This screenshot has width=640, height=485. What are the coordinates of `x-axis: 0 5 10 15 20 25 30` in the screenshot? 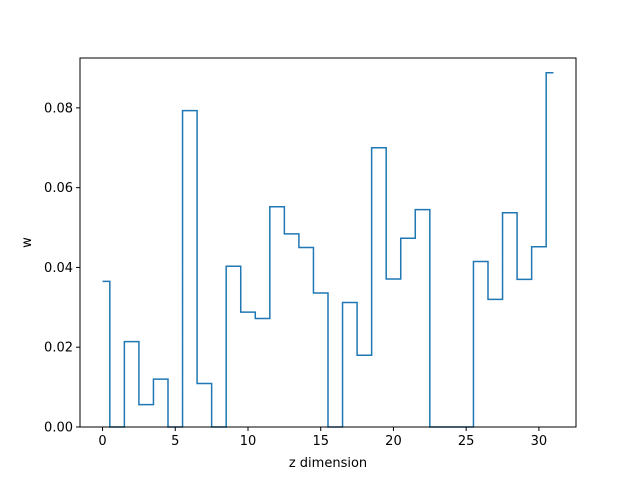 It's located at (322, 438).